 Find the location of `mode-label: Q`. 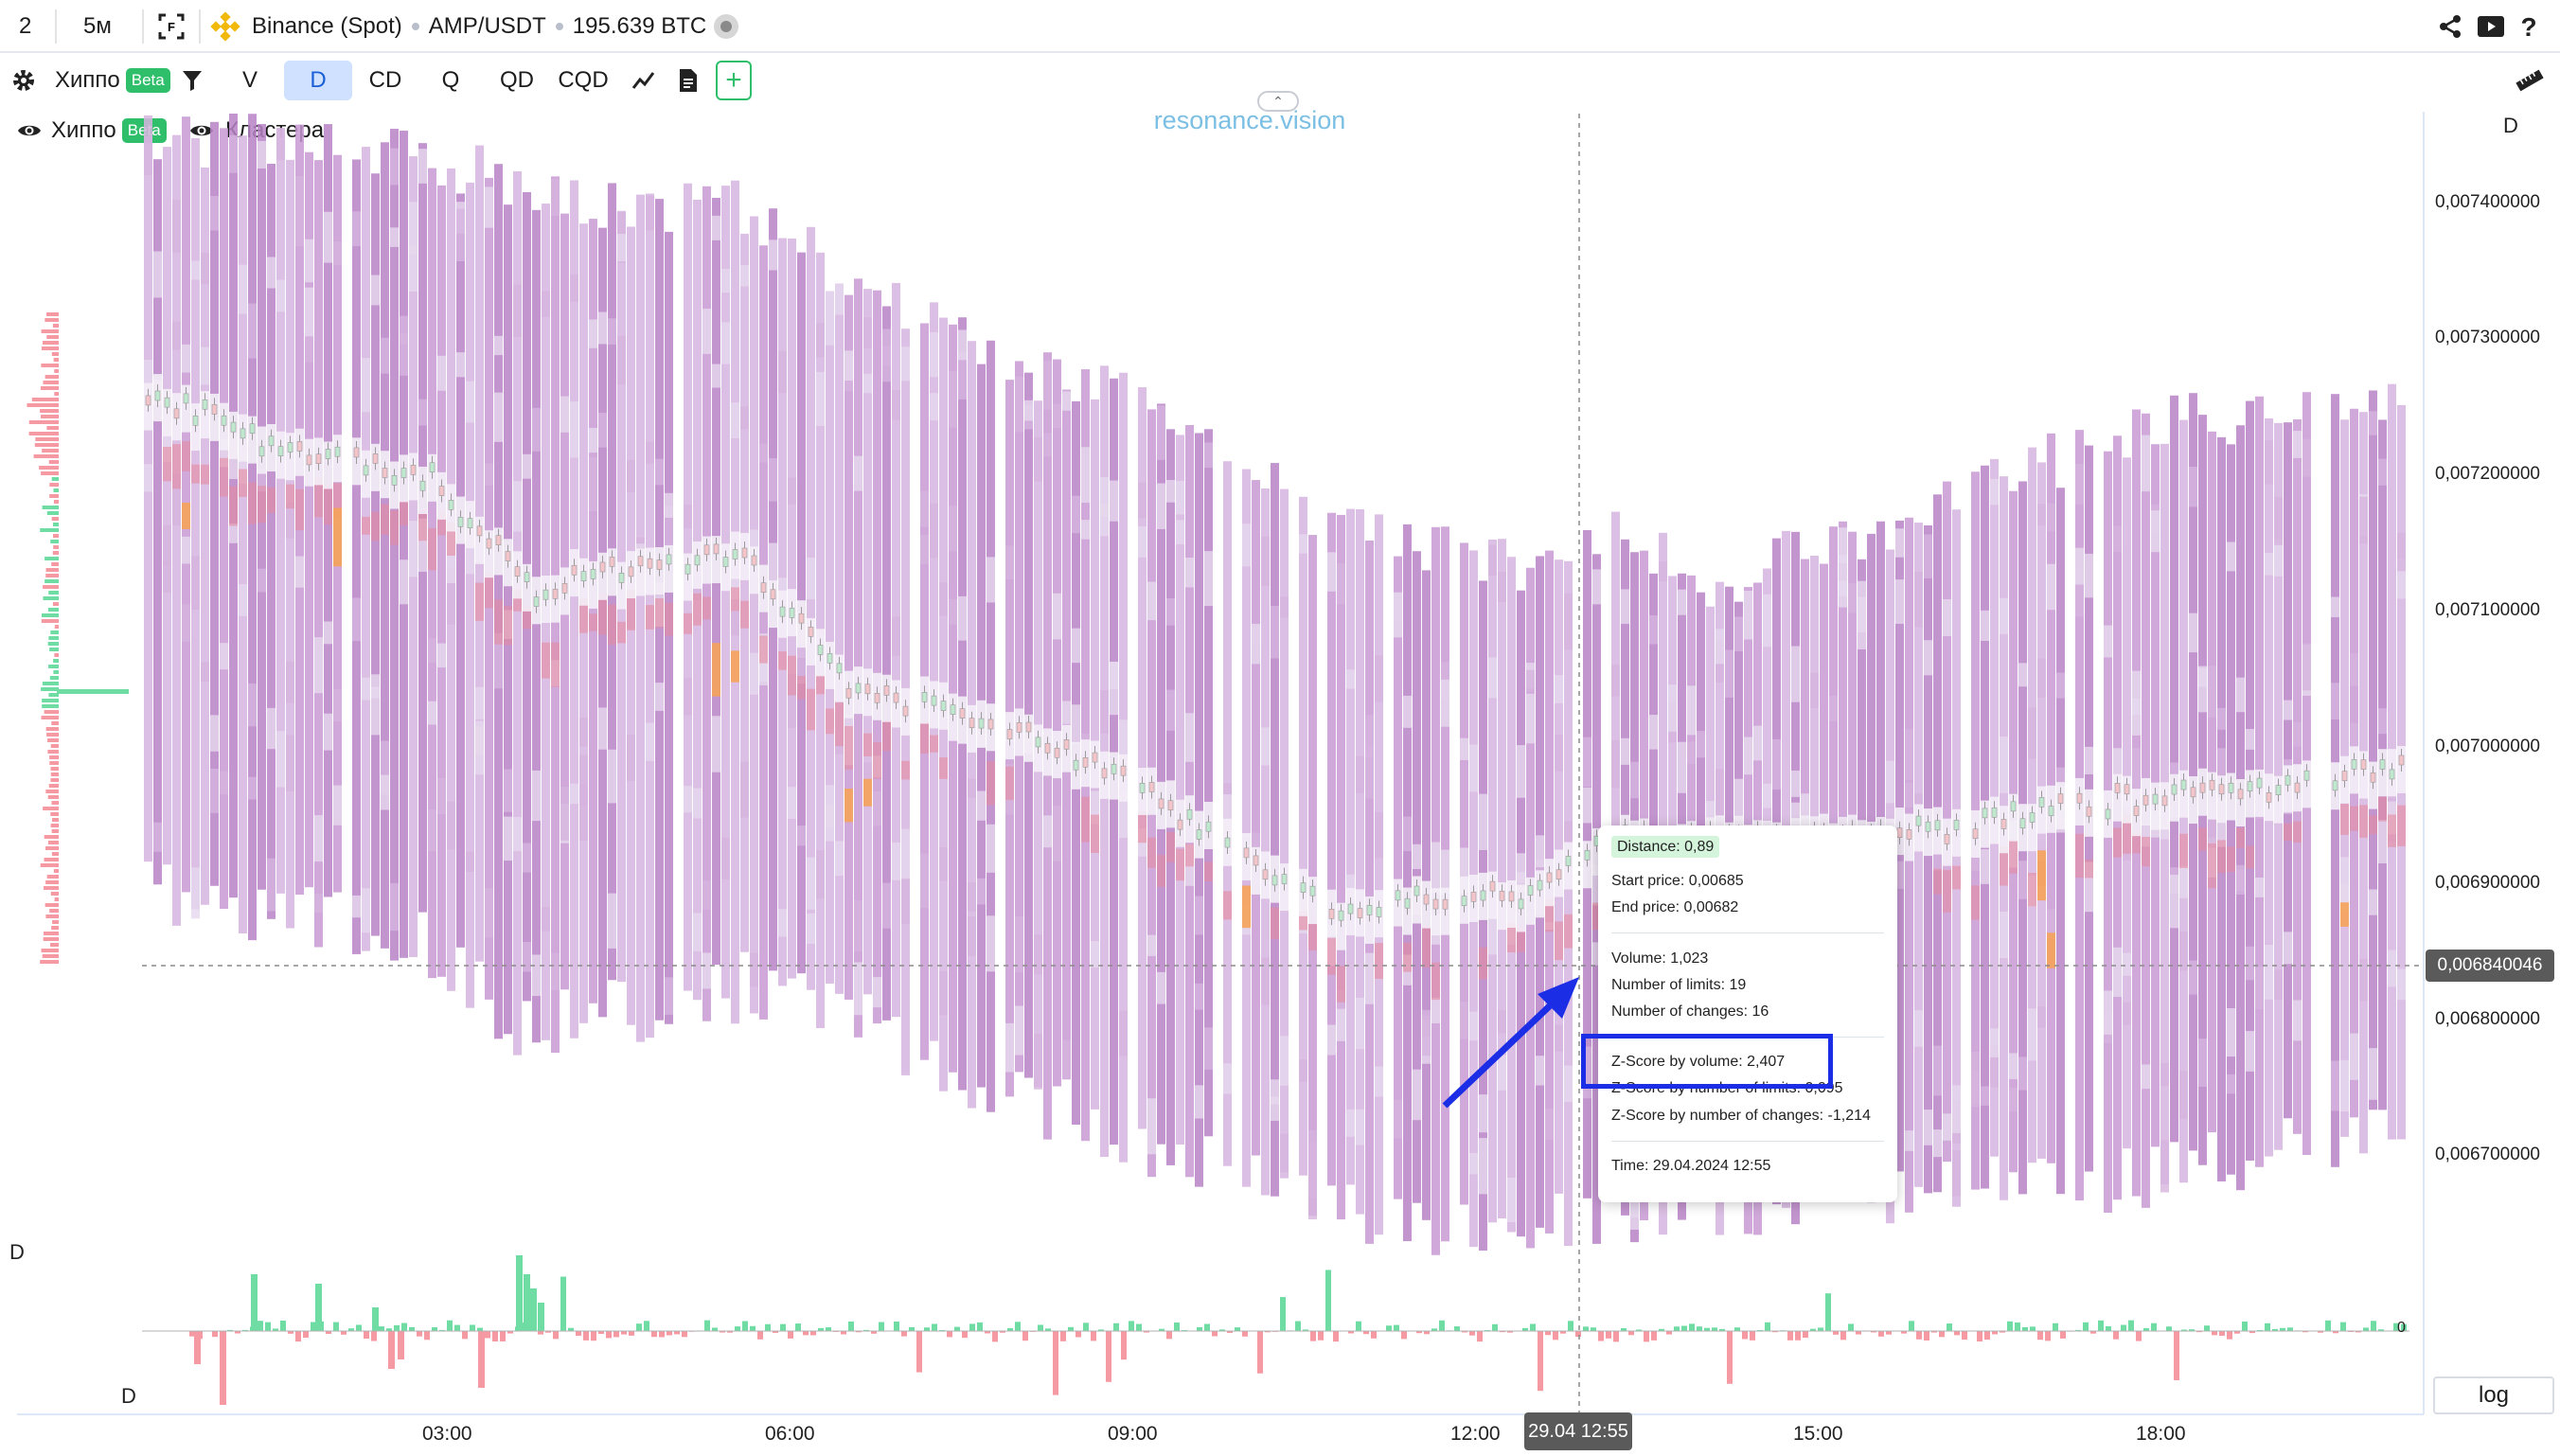

mode-label: Q is located at coordinates (450, 80).